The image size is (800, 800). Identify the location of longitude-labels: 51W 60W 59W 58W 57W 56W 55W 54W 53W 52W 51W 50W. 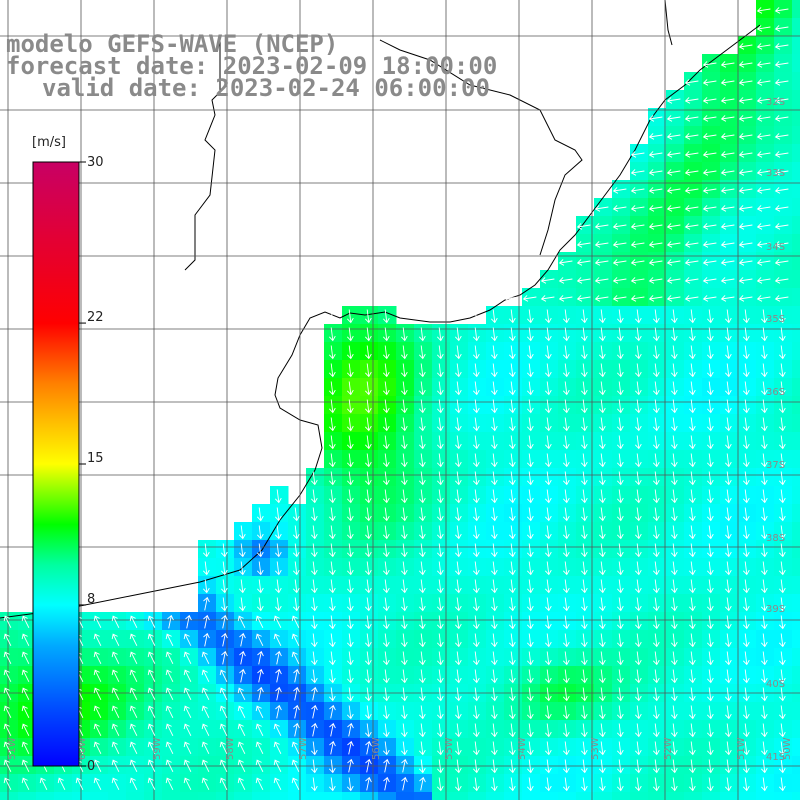
(400, 748).